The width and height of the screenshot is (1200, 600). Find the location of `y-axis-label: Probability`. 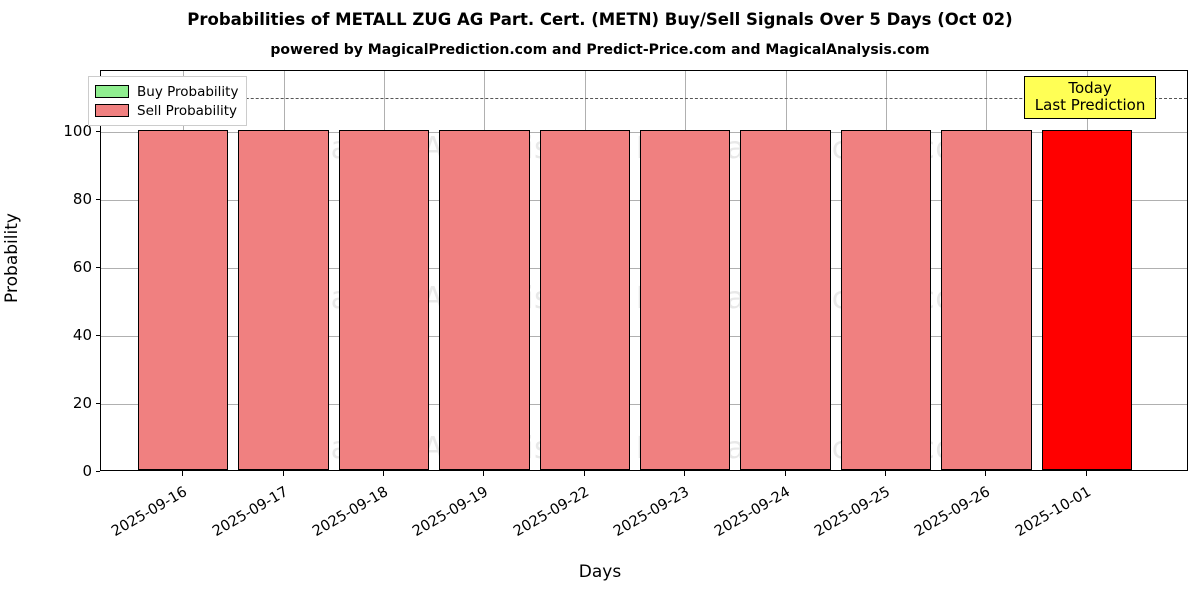

y-axis-label: Probability is located at coordinates (12, 258).